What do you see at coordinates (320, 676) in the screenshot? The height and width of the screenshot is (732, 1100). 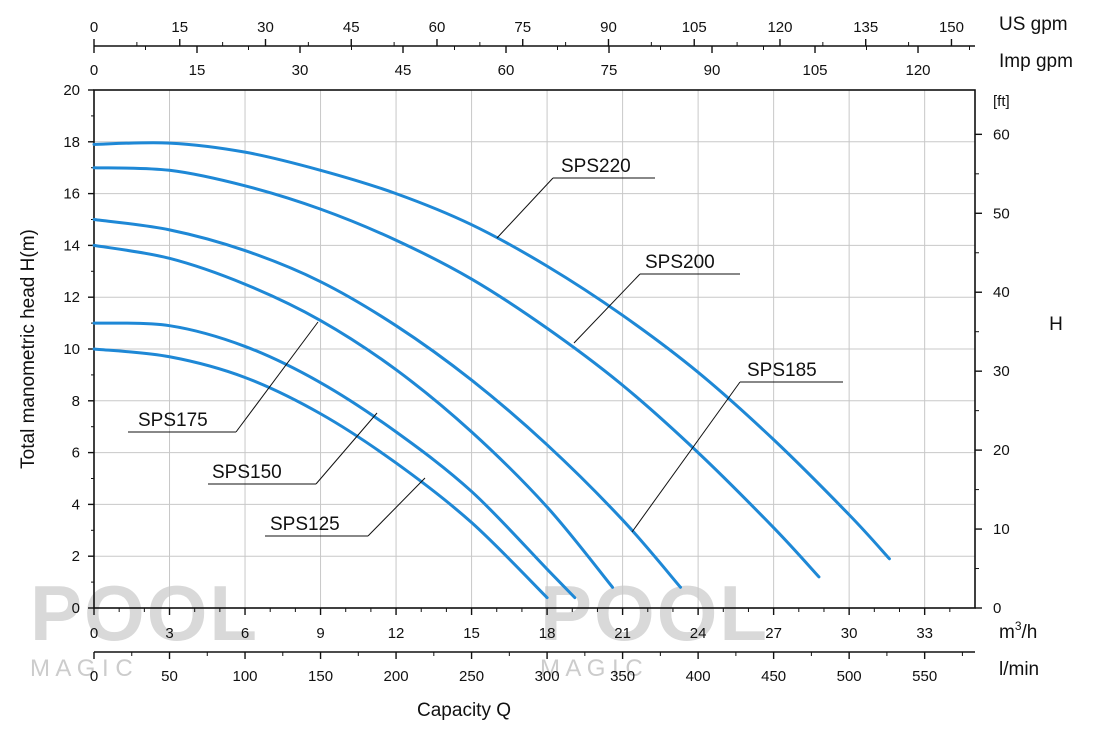 I see `lmin-tick-label: 150` at bounding box center [320, 676].